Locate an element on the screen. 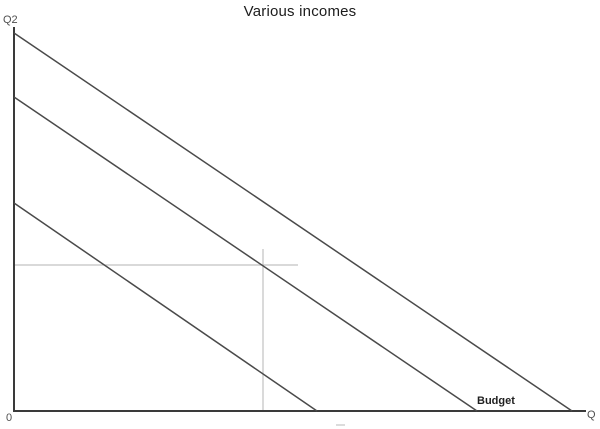  y-axis-label: Q2 is located at coordinates (10, 20).